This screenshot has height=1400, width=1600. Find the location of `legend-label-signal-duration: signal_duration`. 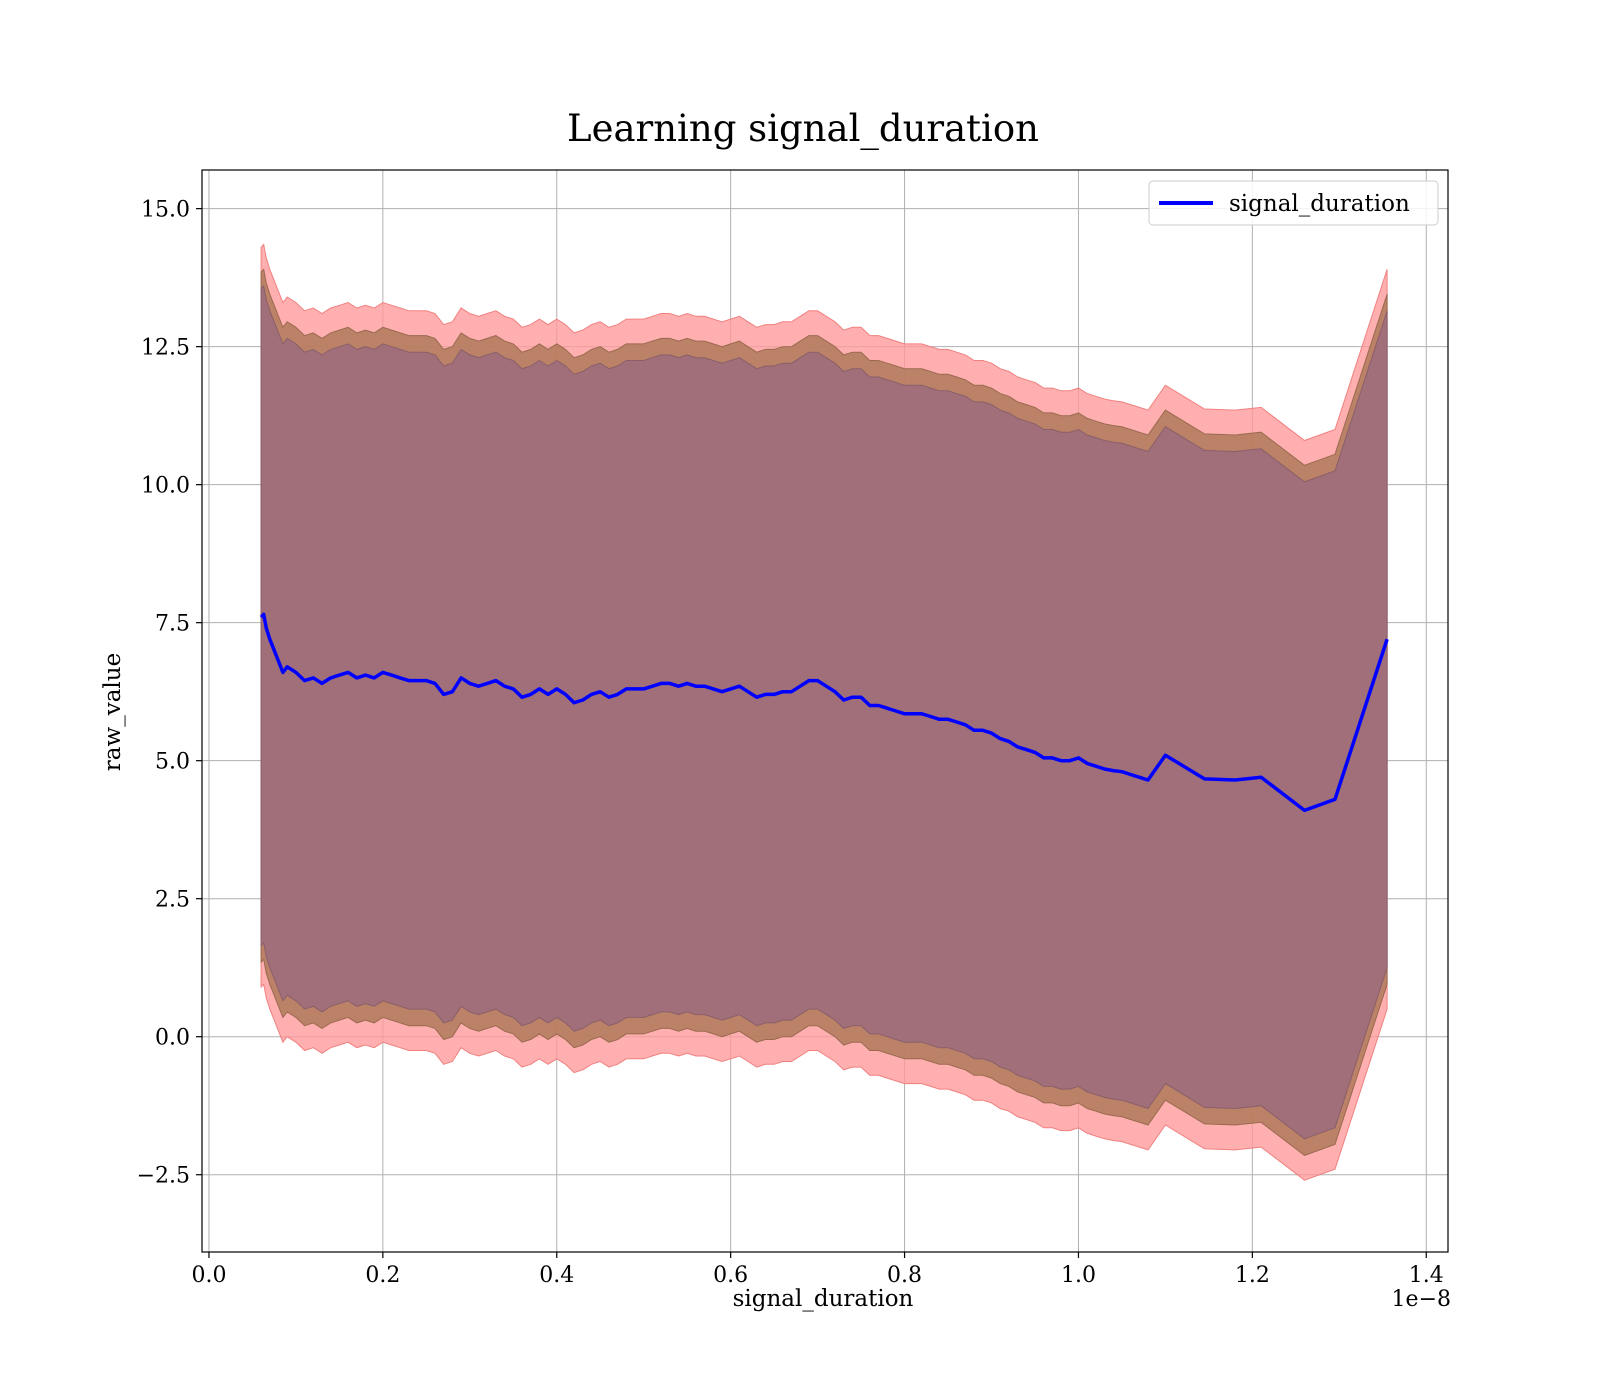

legend-label-signal-duration: signal_duration is located at coordinates (1319, 204).